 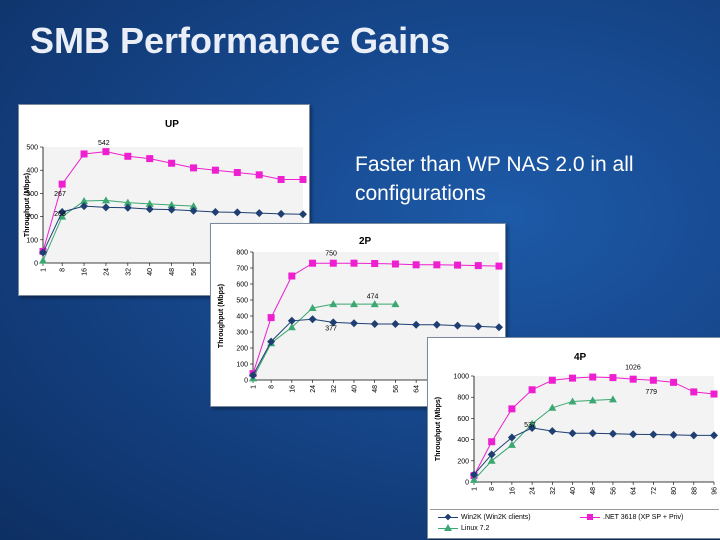 What do you see at coordinates (496, 517) in the screenshot?
I see `legend-label-win2k: Win2K (Win2K clients)` at bounding box center [496, 517].